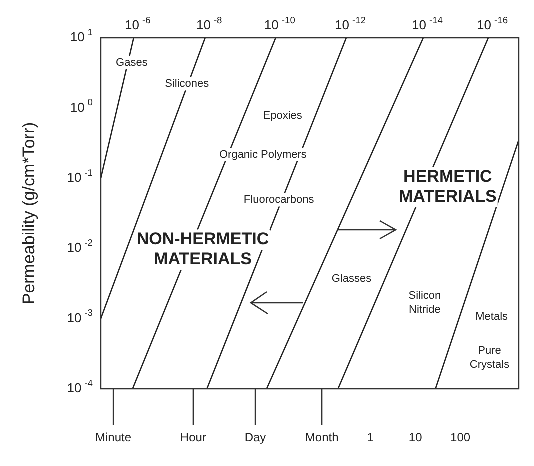  What do you see at coordinates (415, 437) in the screenshot?
I see `x-tick-label: 10` at bounding box center [415, 437].